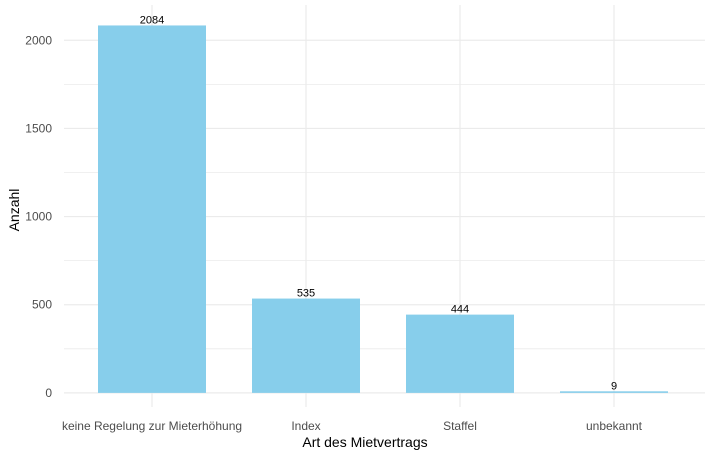  Describe the element at coordinates (42, 305) in the screenshot. I see `y-tick-label: 500` at that location.